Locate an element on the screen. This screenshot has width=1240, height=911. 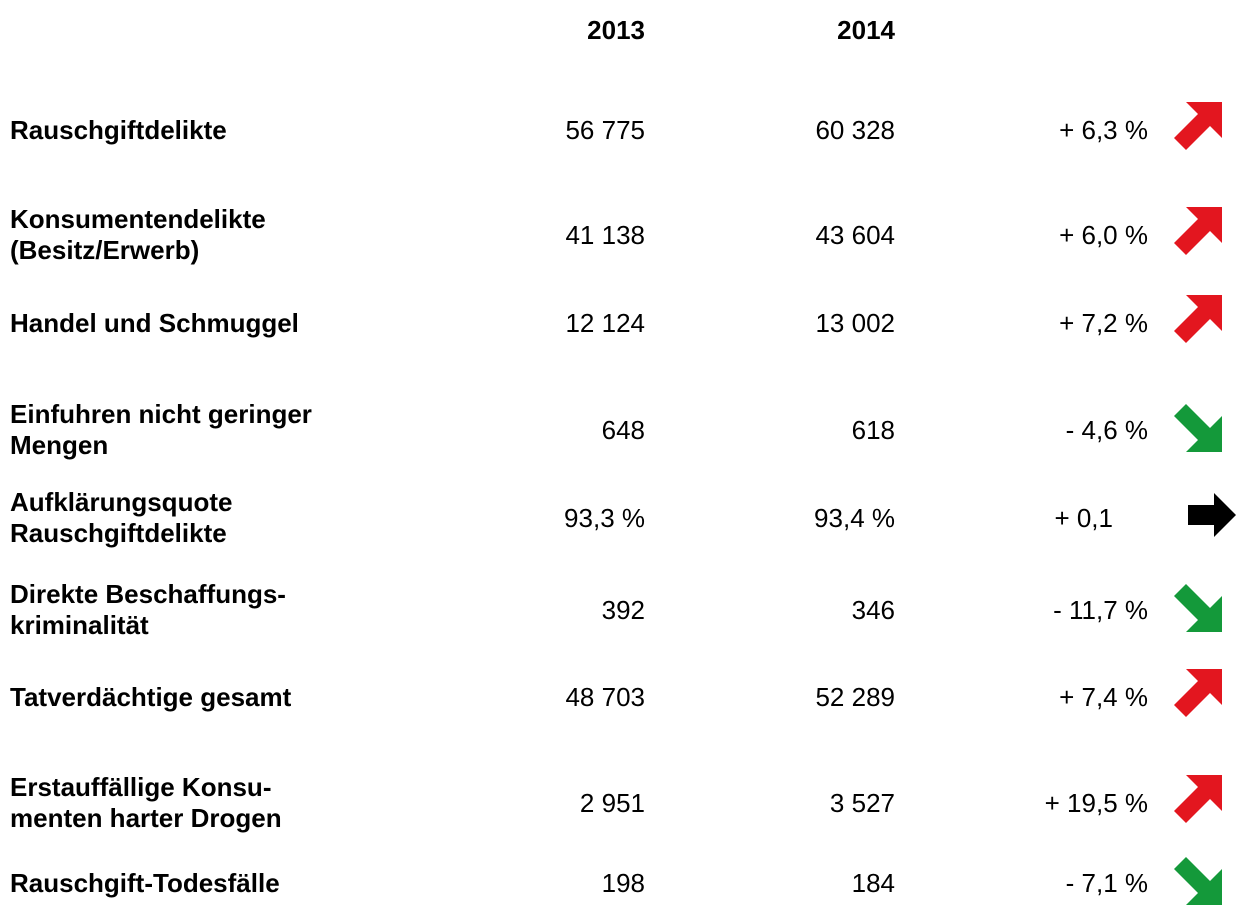
column-header: 2014 is located at coordinates (866, 30).